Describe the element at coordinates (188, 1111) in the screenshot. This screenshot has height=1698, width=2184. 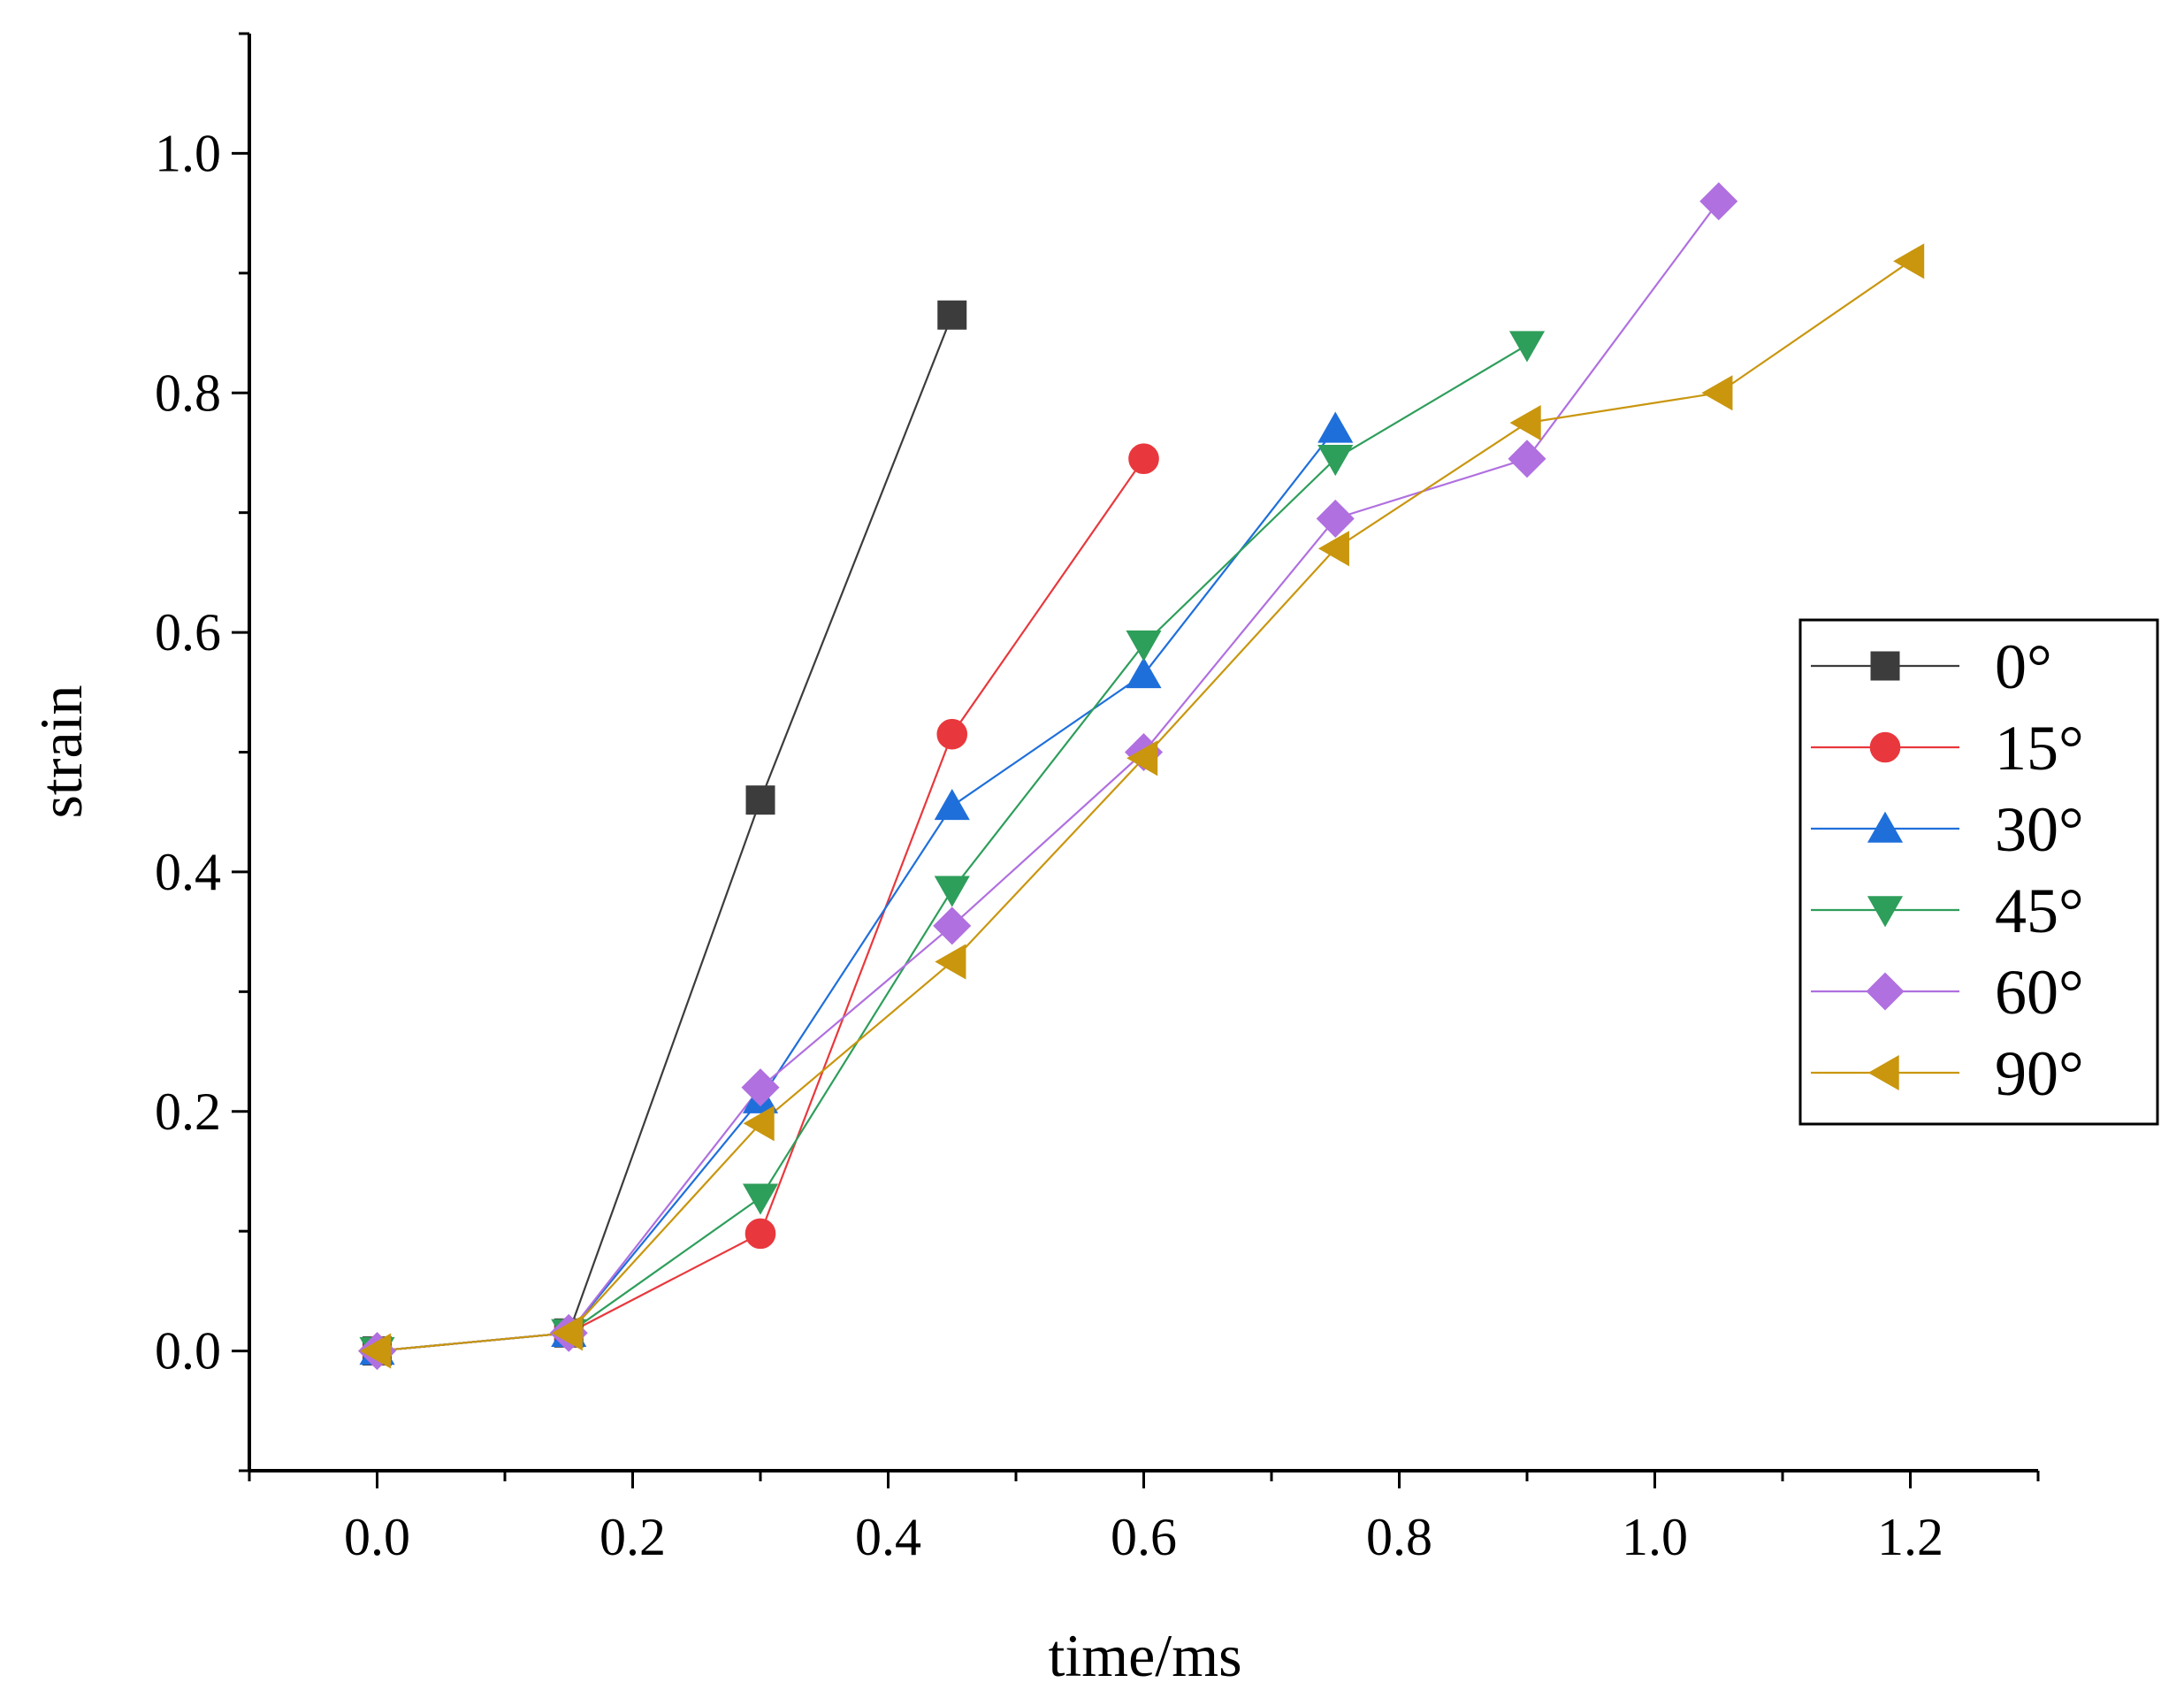
I see `y-tick-label: 0.2` at that location.